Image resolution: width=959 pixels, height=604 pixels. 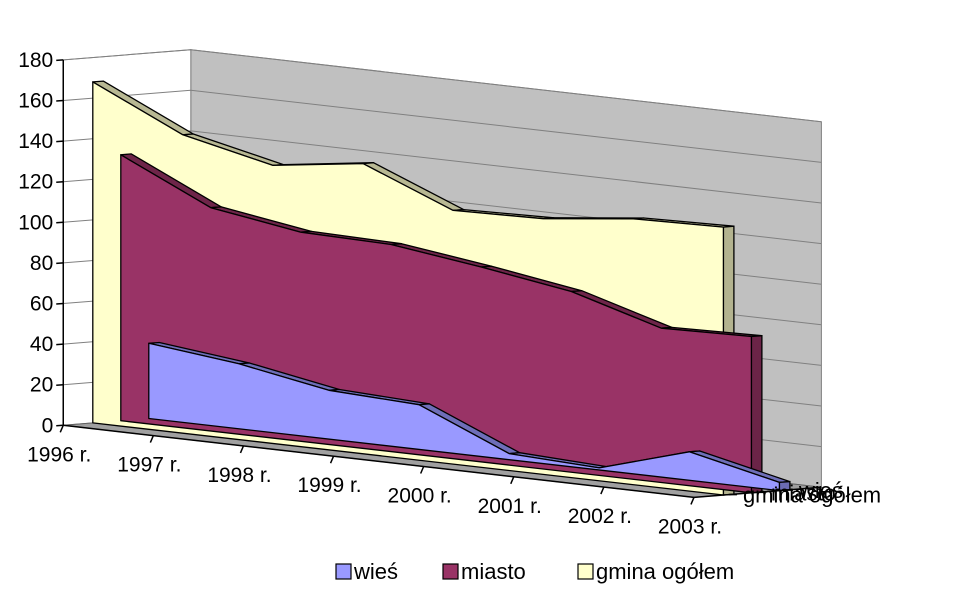 I want to click on x-tick-label: 1996 r., so click(x=59, y=454).